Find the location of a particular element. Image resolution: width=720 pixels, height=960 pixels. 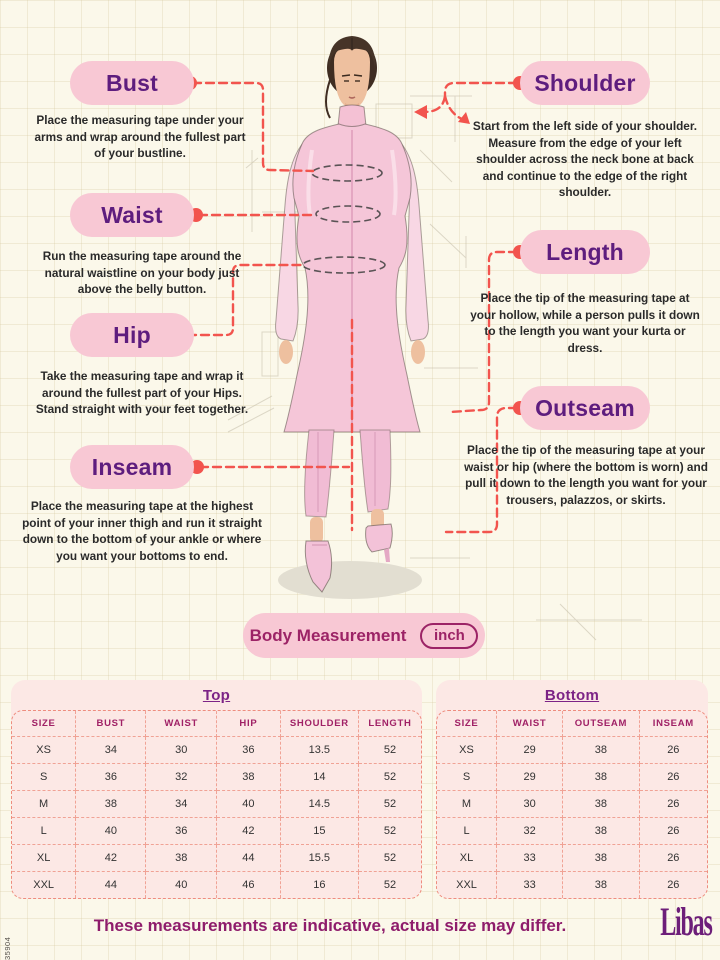

bottom-table-title: Bottom is located at coordinates (572, 695).